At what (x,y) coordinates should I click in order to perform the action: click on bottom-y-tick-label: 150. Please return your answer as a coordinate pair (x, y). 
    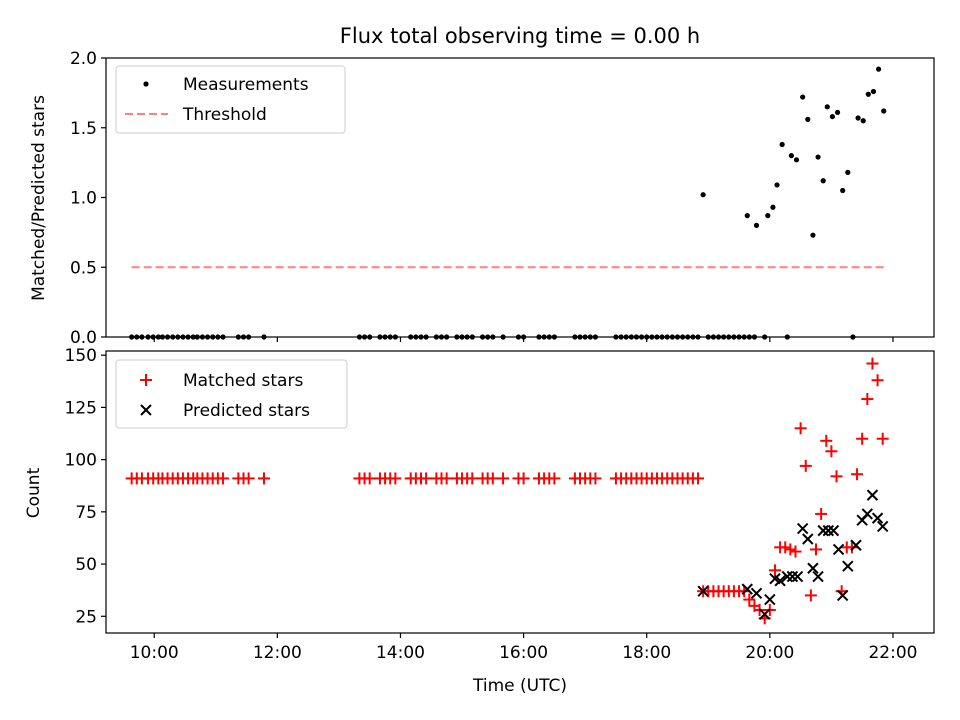
    Looking at the image, I should click on (81, 356).